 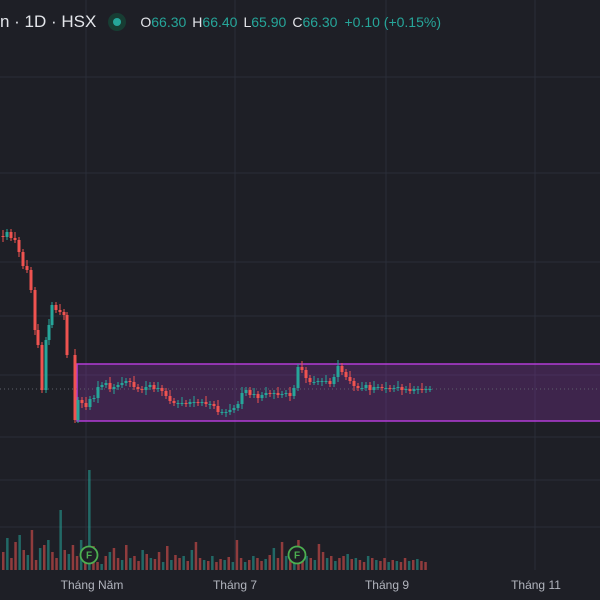 What do you see at coordinates (48, 21) in the screenshot?
I see `symbol-info: n · 1D · HSX` at bounding box center [48, 21].